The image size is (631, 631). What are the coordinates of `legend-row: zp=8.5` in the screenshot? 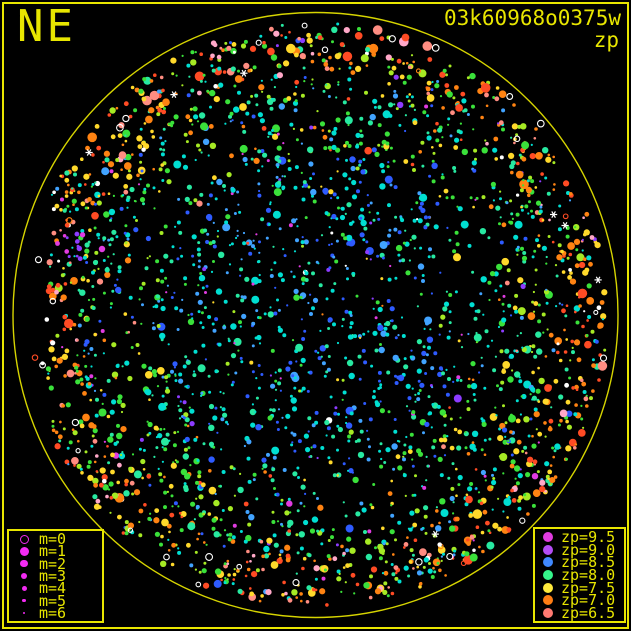 It's located at (579, 562).